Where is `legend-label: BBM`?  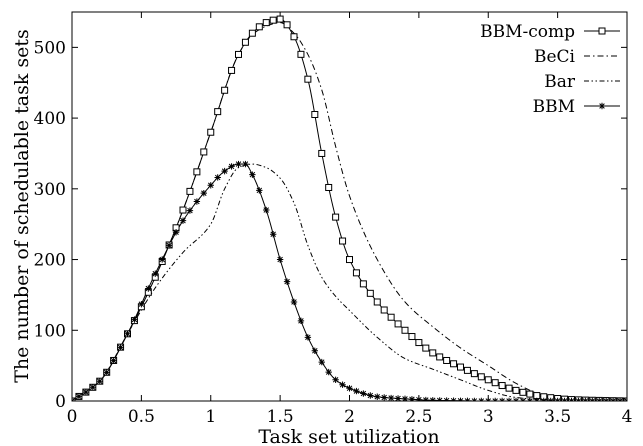
legend-label: BBM is located at coordinates (554, 107).